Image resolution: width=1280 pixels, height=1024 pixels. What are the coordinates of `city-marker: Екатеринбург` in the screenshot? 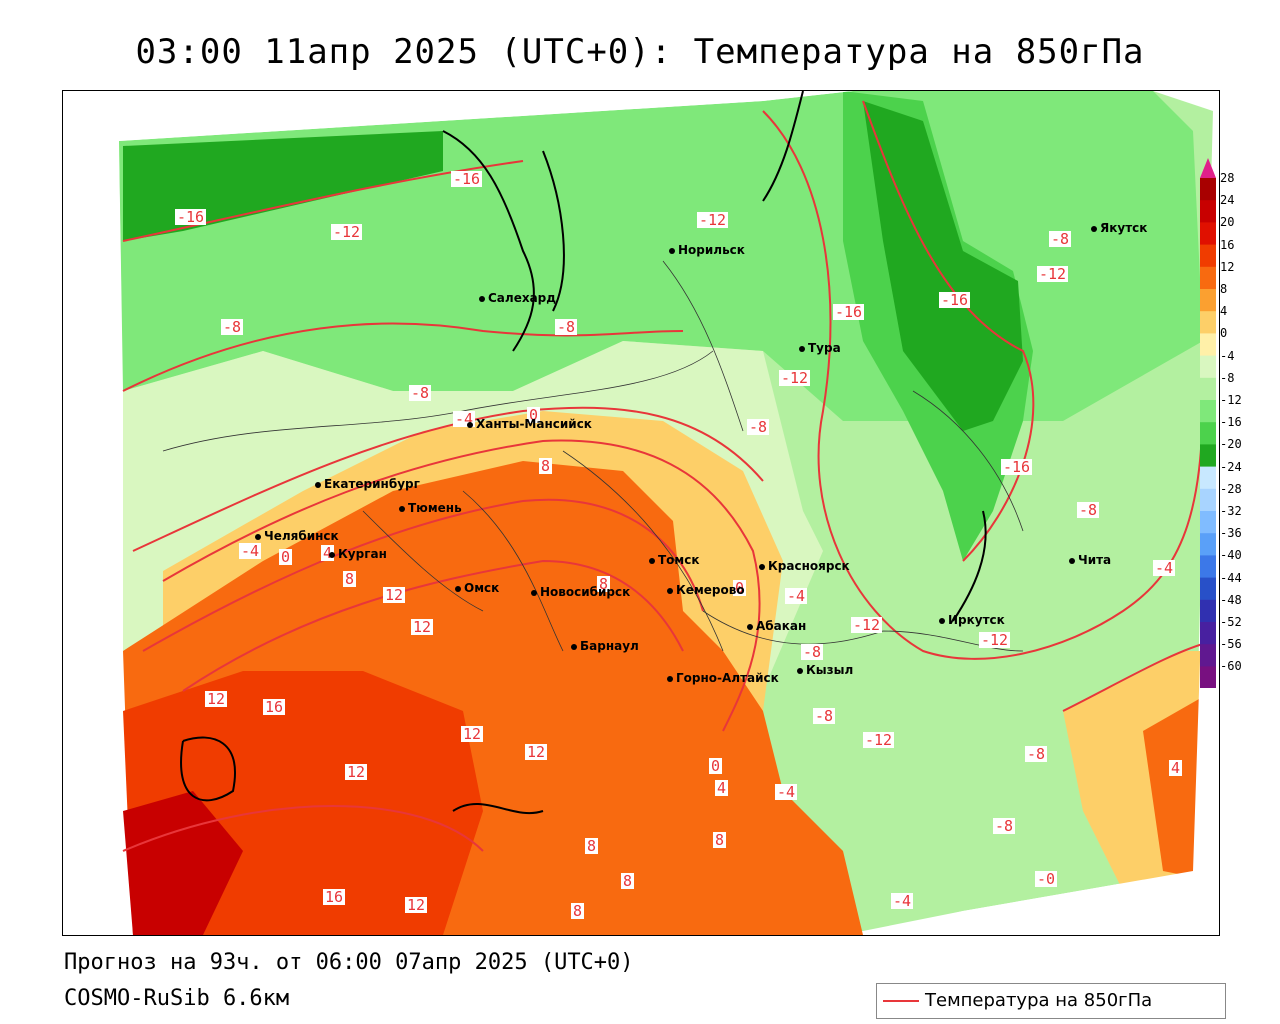 It's located at (367, 484).